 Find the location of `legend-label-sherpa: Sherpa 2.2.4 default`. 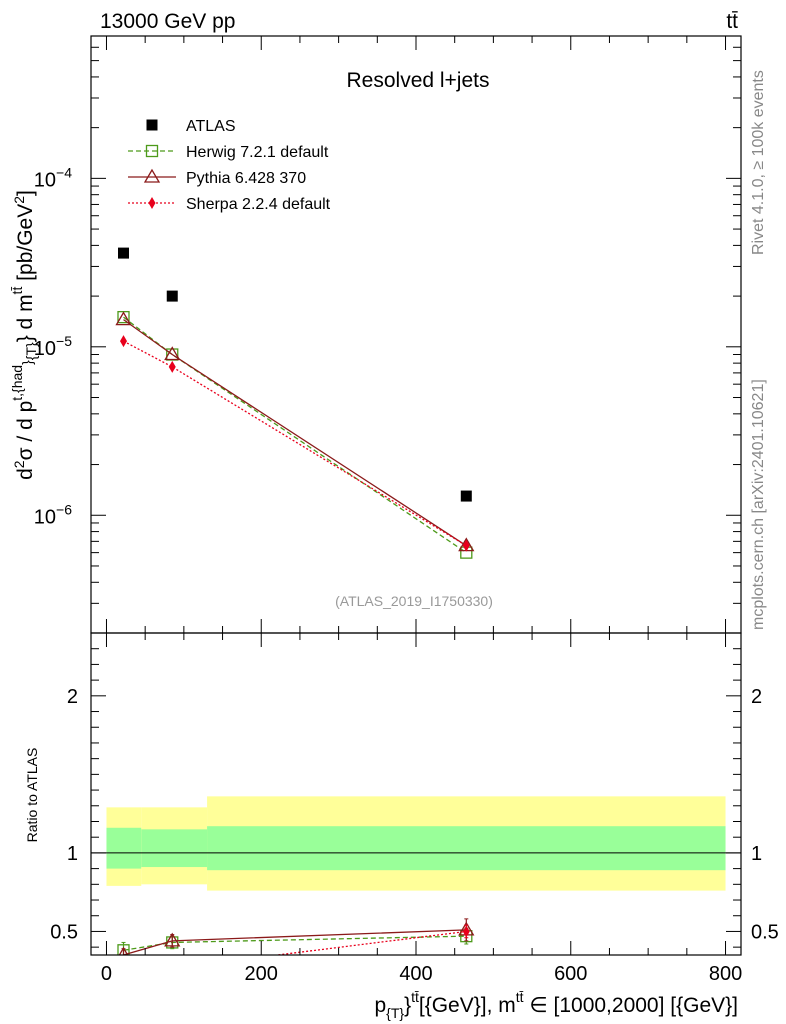

legend-label-sherpa: Sherpa 2.2.4 default is located at coordinates (258, 204).